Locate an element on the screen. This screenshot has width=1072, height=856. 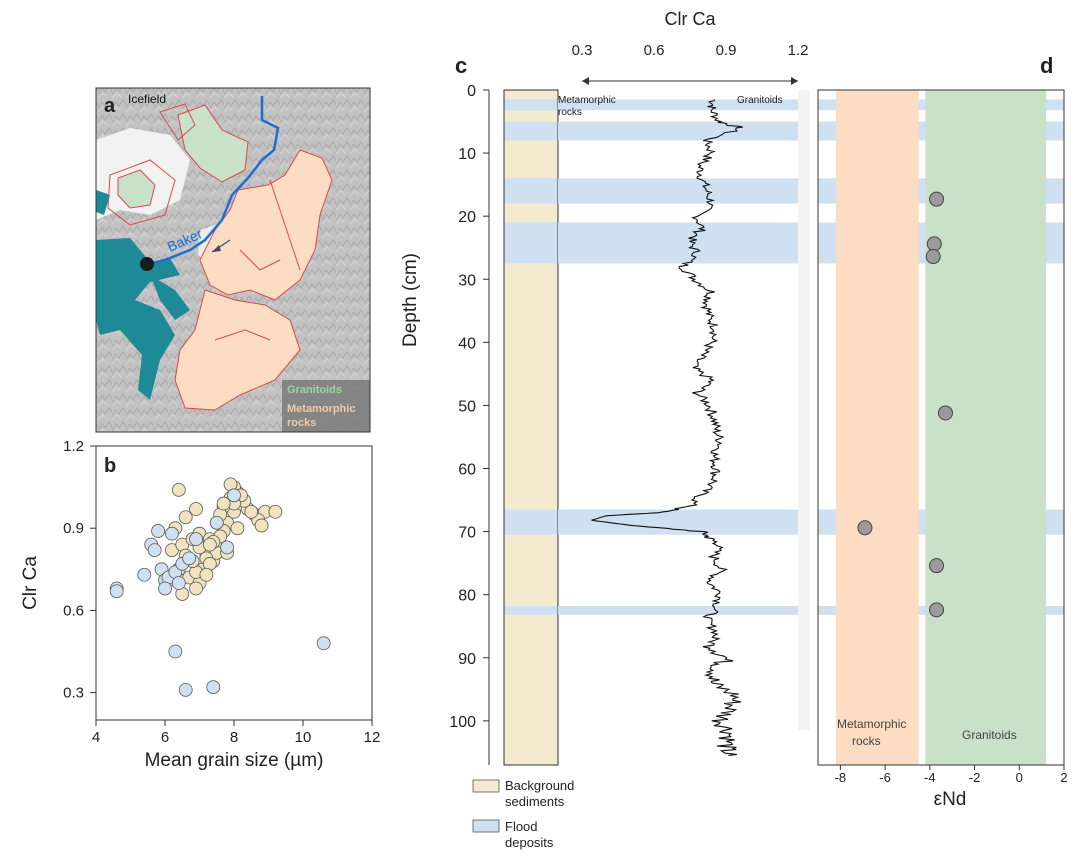
d-xtick-label: 0 is located at coordinates (1019, 777).